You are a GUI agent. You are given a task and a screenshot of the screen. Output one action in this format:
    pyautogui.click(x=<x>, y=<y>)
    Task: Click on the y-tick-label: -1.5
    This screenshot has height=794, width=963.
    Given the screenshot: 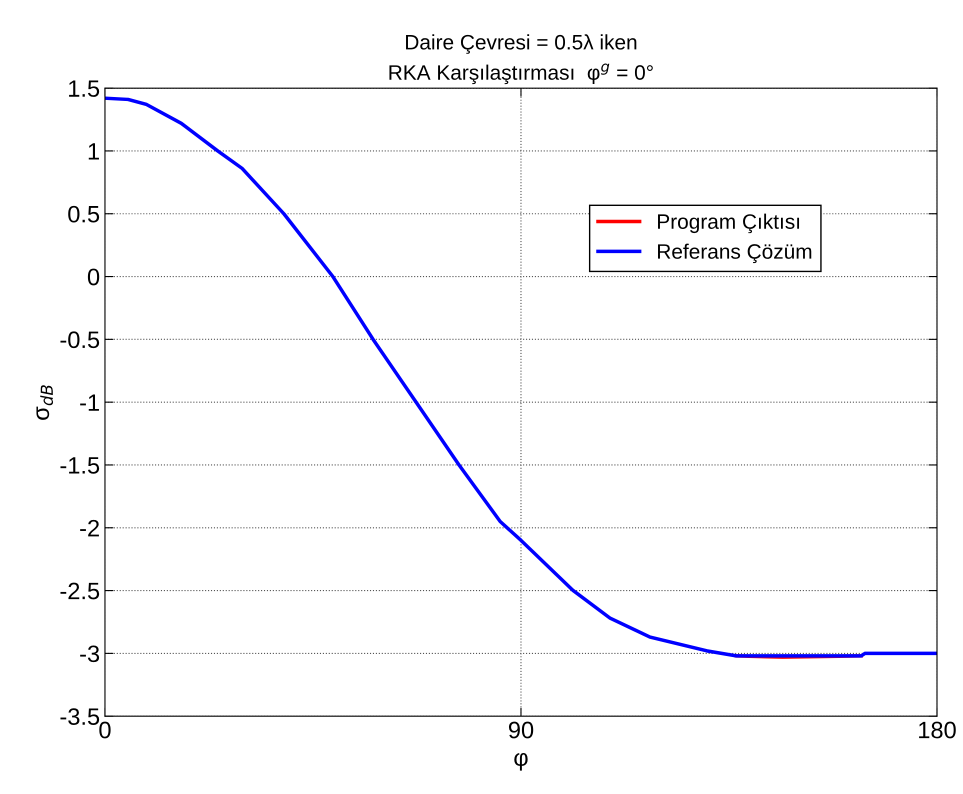 What is the action you would take?
    pyautogui.click(x=80, y=465)
    